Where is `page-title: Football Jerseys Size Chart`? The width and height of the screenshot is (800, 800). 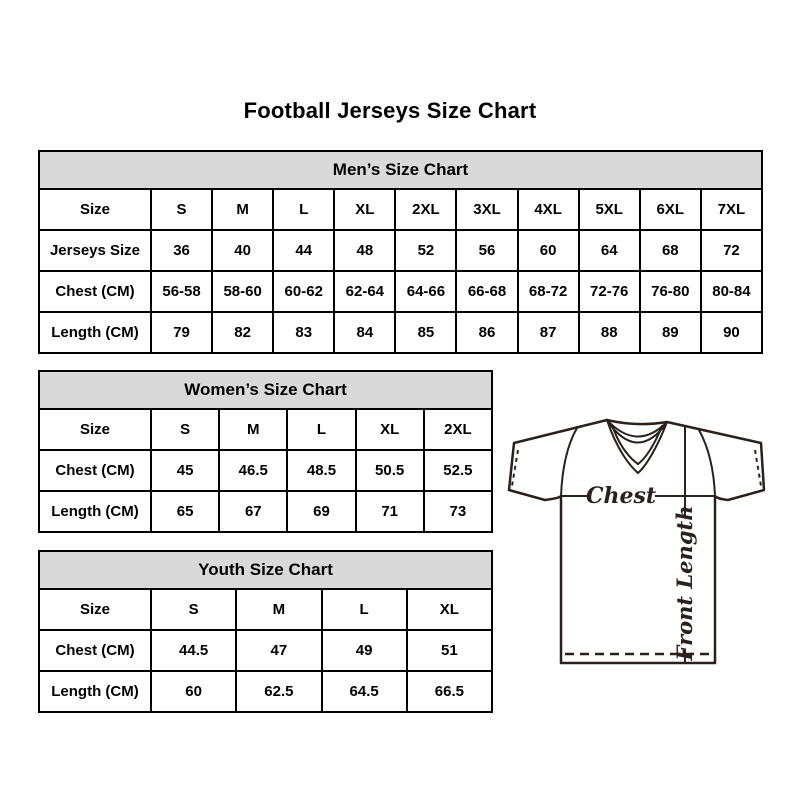
page-title: Football Jerseys Size Chart is located at coordinates (390, 110).